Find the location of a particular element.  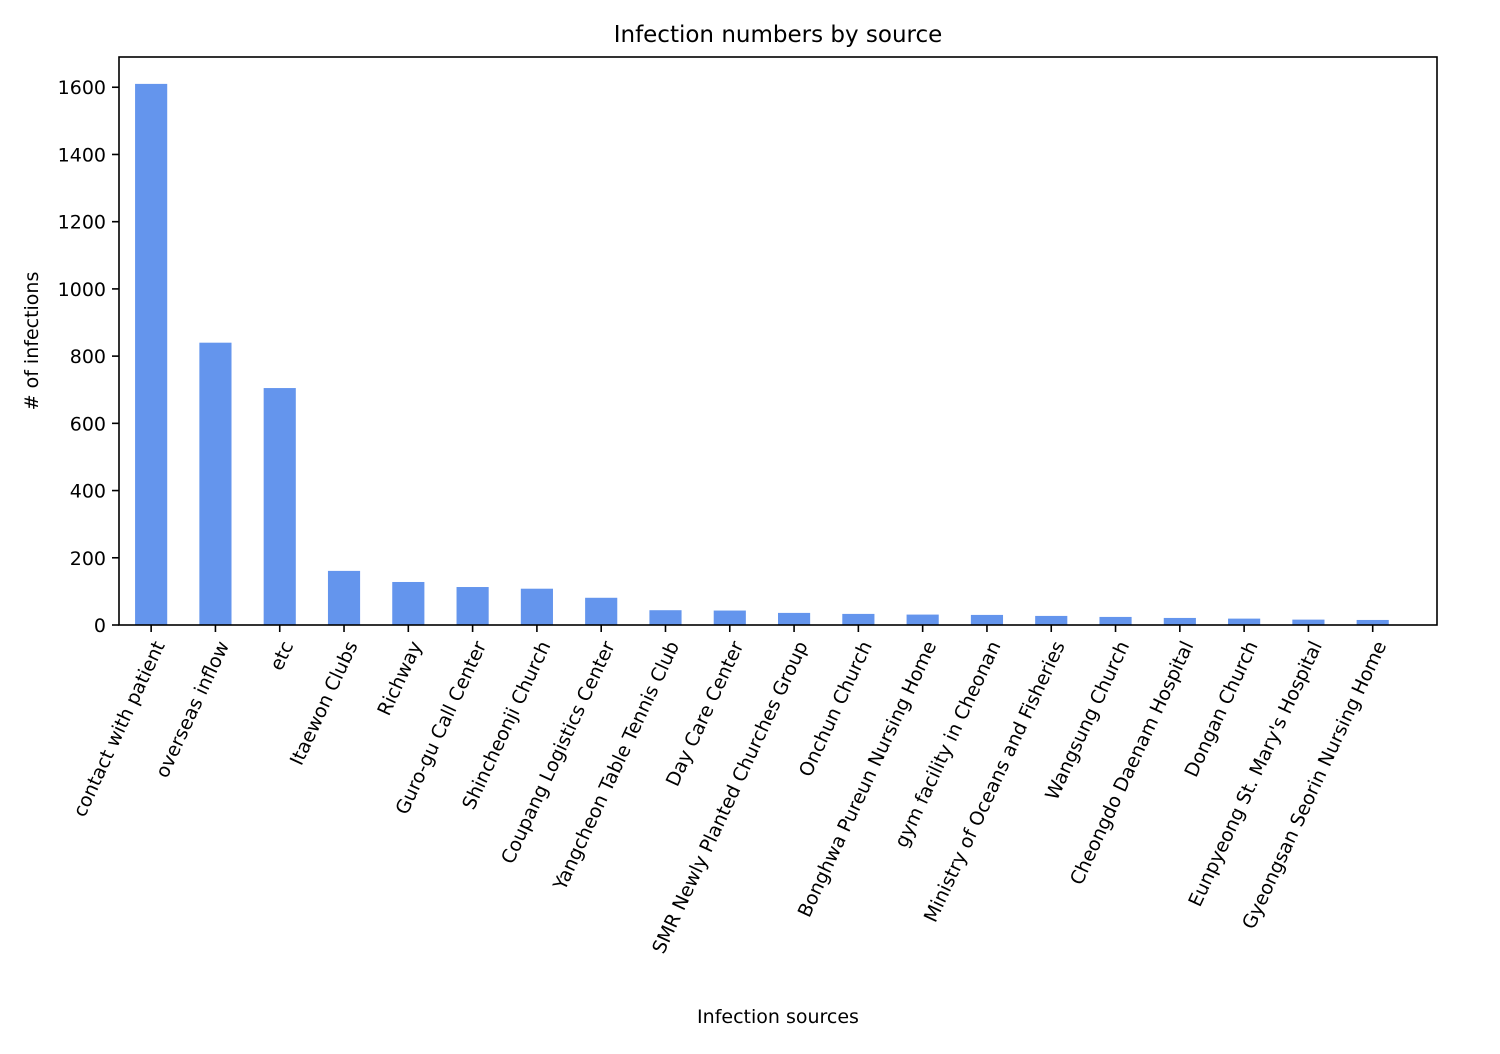

y-axis-label: # of infections is located at coordinates (32, 341).